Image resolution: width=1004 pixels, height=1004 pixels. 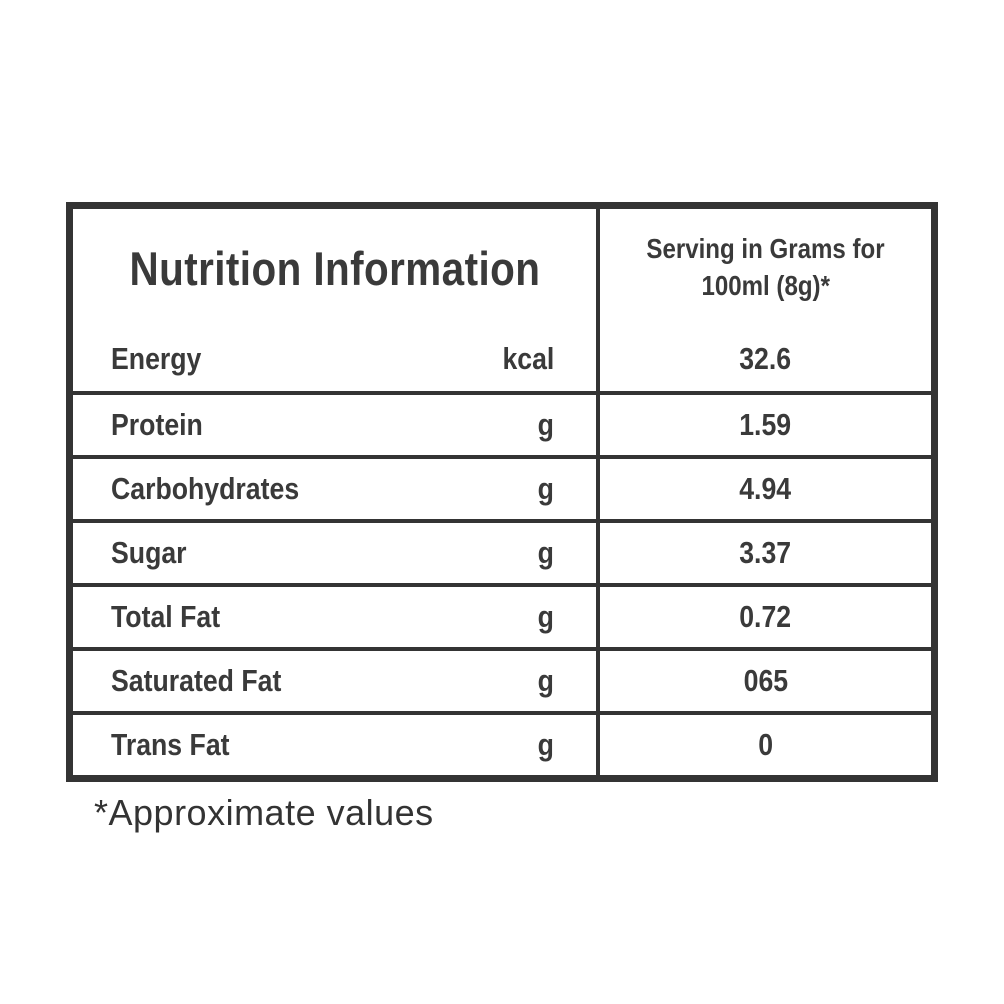 I want to click on nutrition-title: Nutrition Information, so click(x=334, y=268).